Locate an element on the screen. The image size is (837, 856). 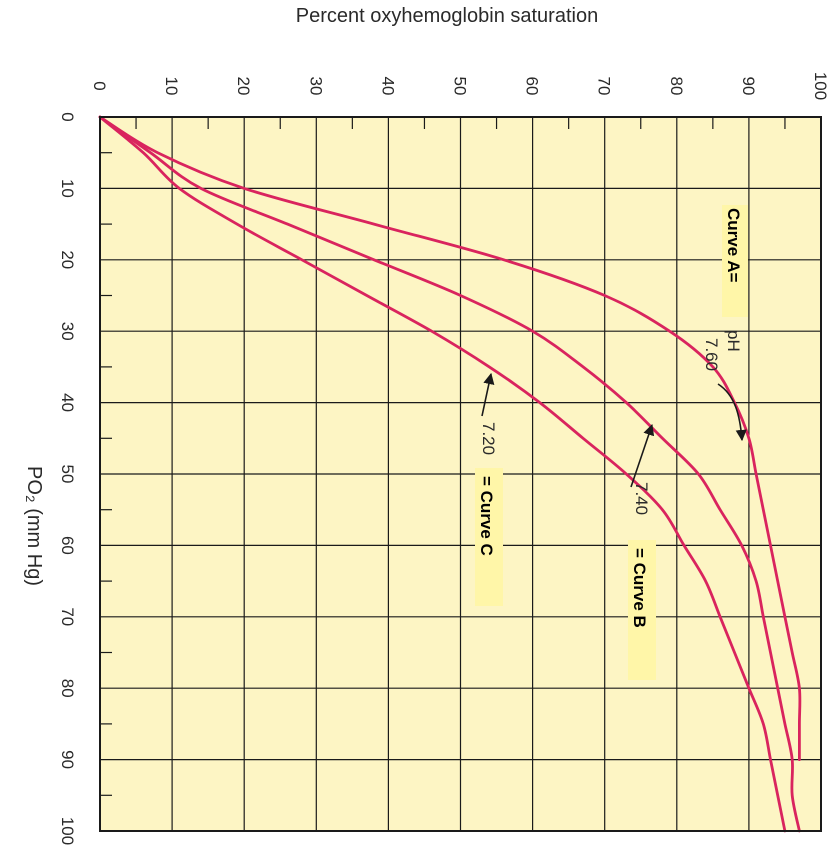
curve-a-label: Curve A= is located at coordinates (733, 245).